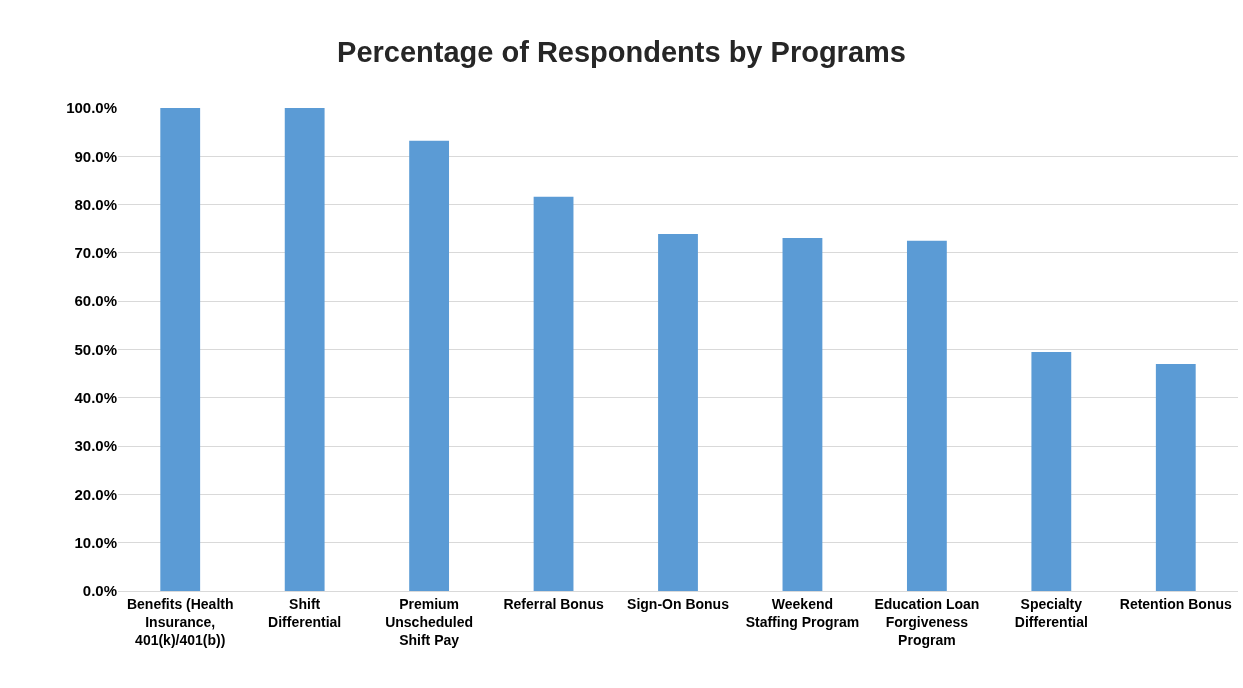 Image resolution: width=1243 pixels, height=688 pixels. I want to click on x-tick-label: Weekend Staffing Program, so click(802, 612).